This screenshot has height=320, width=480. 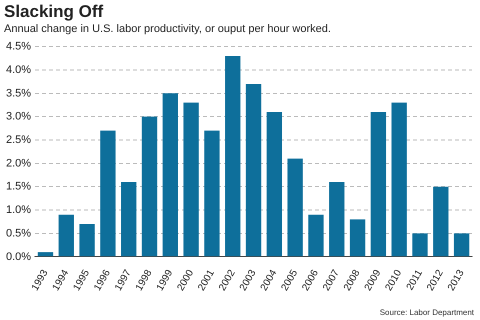 What do you see at coordinates (19, 256) in the screenshot?
I see `y-tick-label: 0.0%` at bounding box center [19, 256].